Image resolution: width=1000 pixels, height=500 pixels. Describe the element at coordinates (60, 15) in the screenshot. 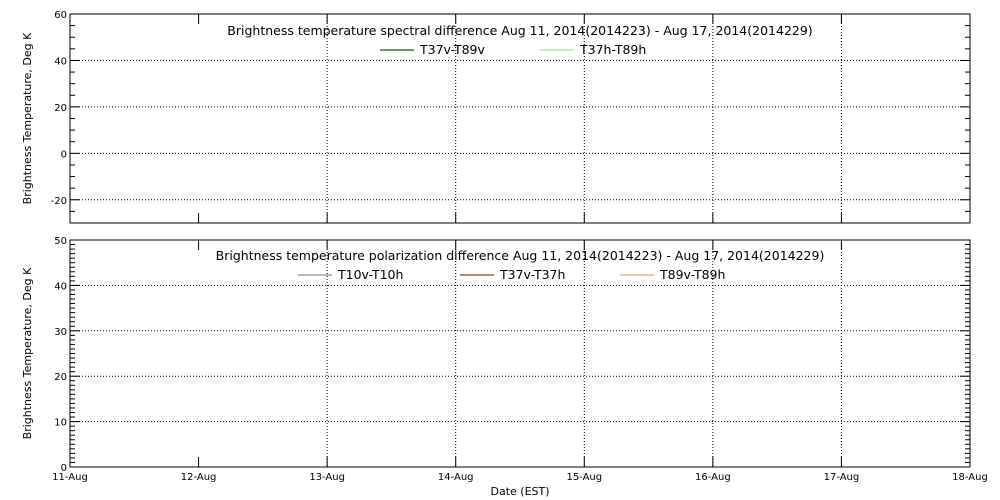

I see `y-tick-label: 60` at that location.